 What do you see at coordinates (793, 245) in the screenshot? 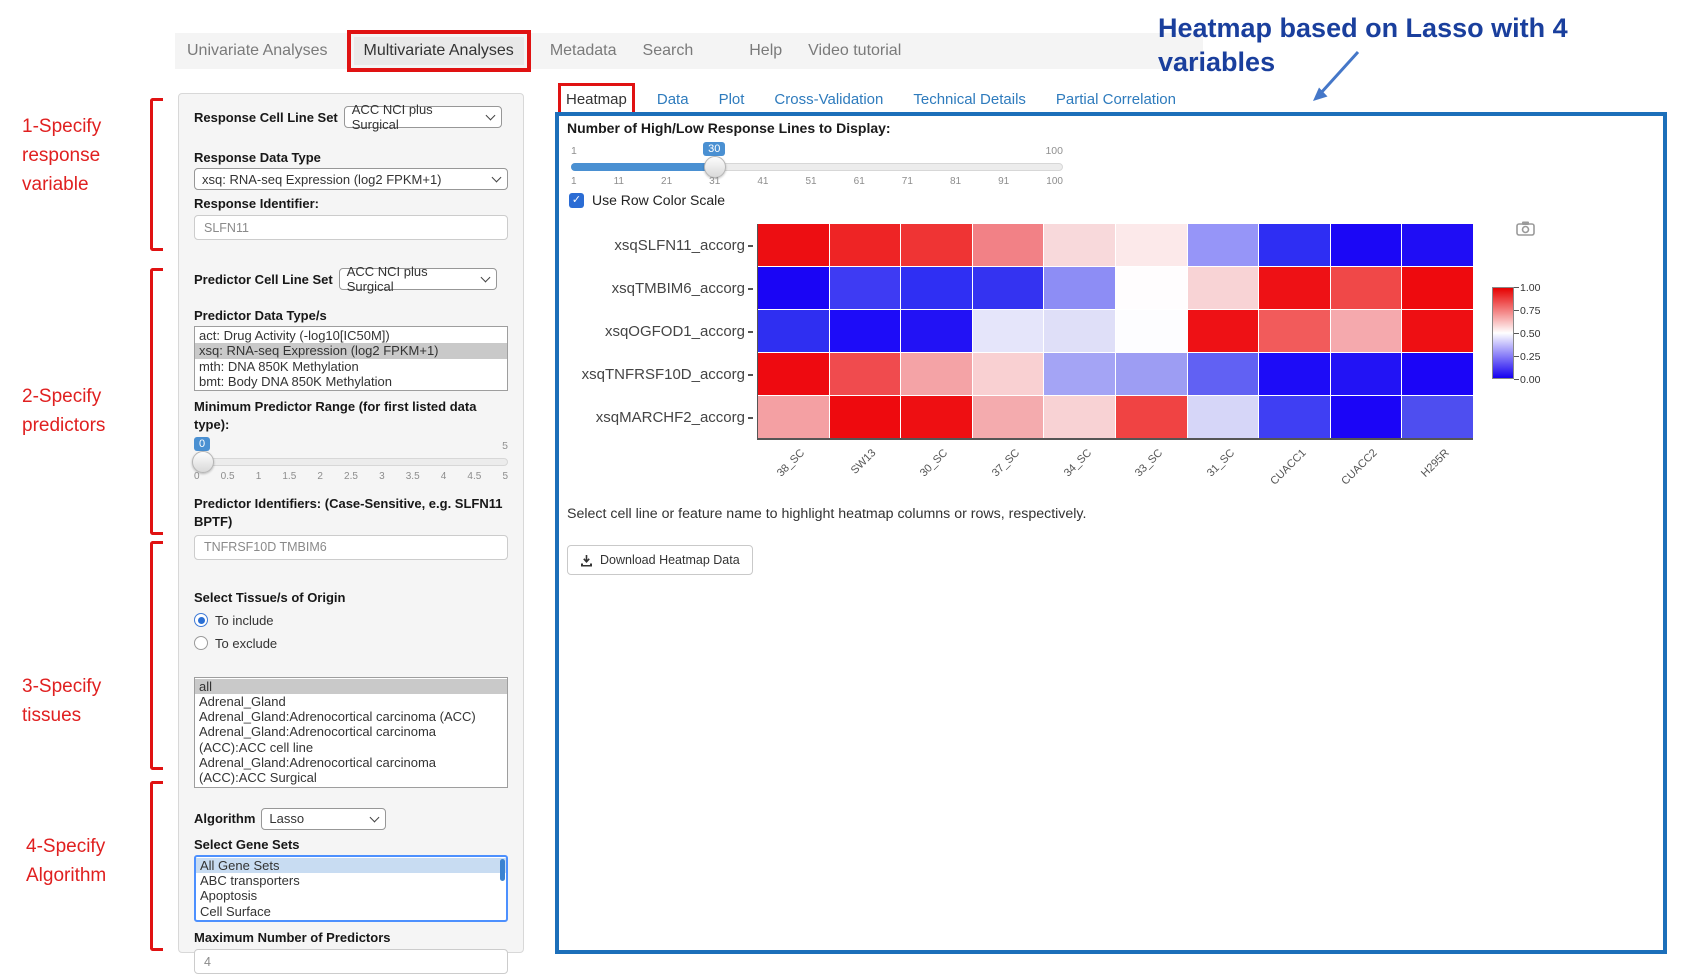
I see `heatmap-cell-xsqslfn11-accorg-38-sc` at bounding box center [793, 245].